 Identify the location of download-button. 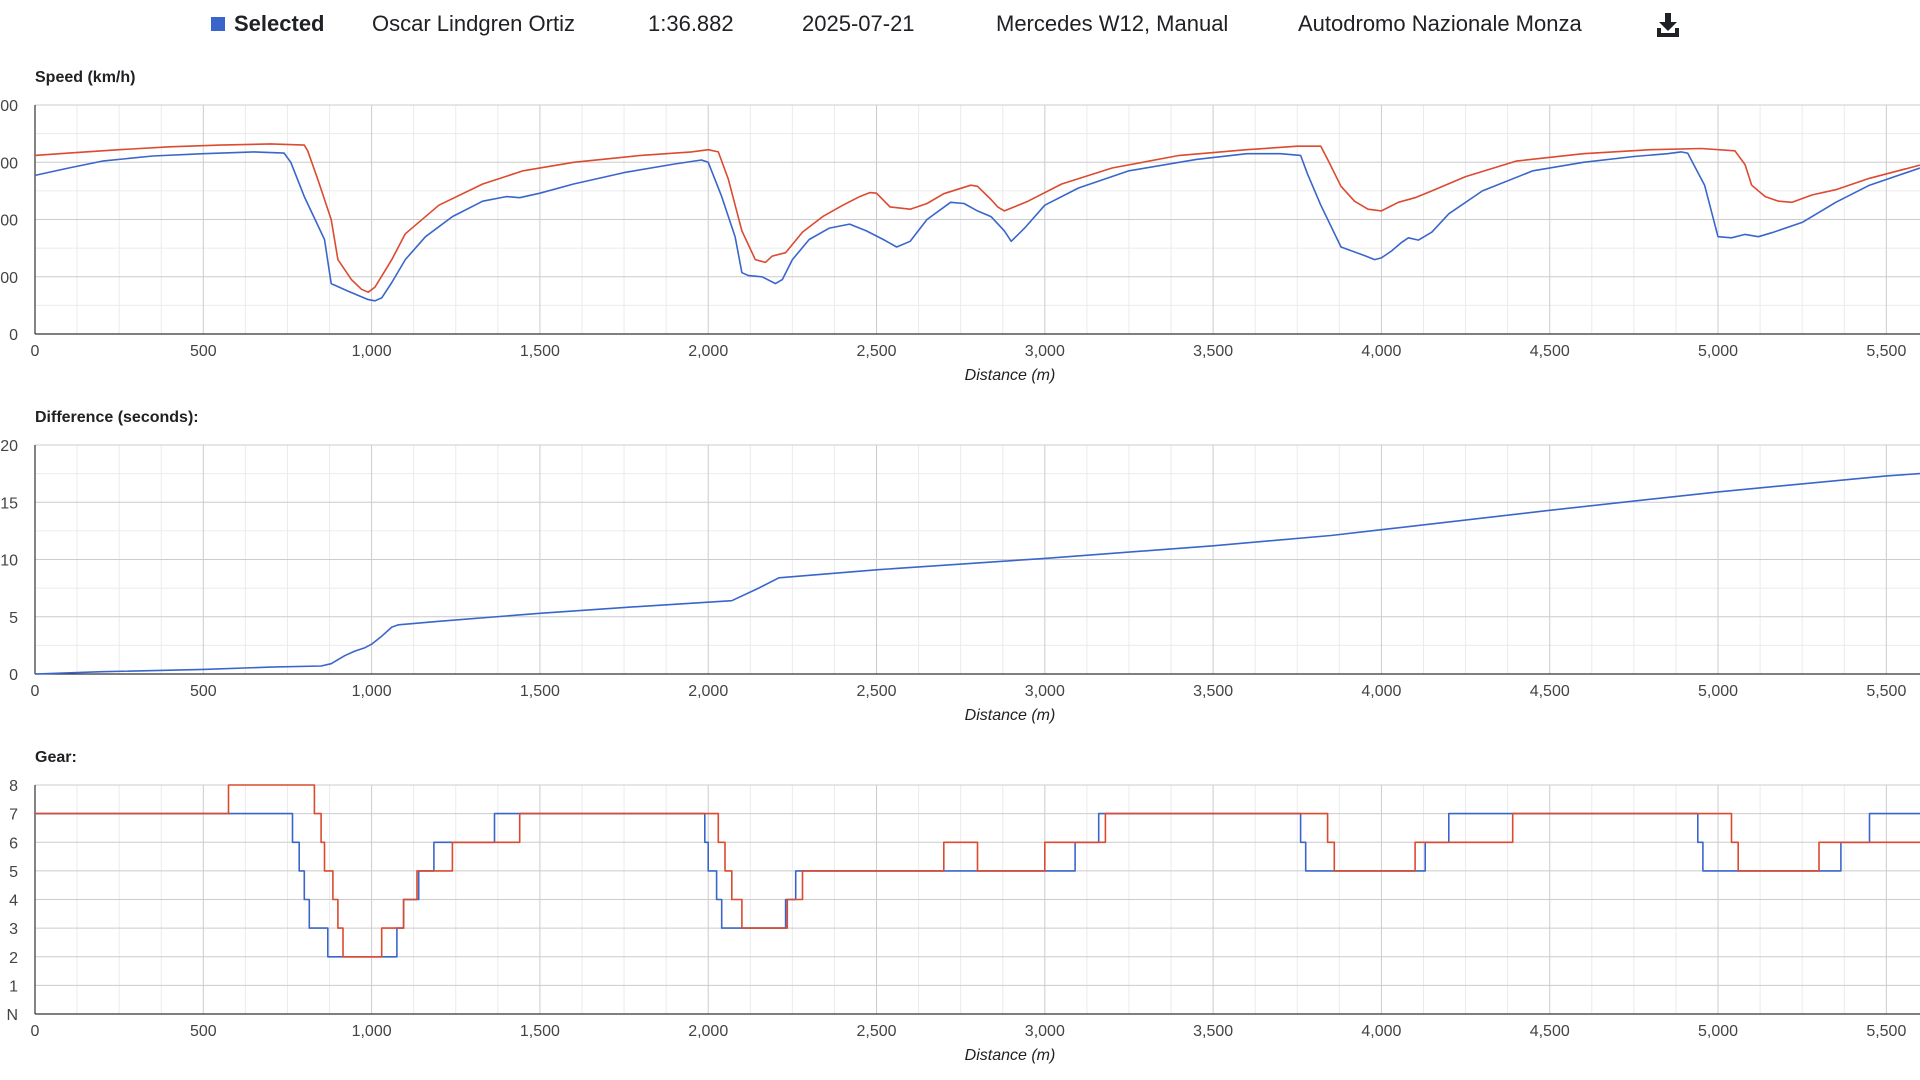
(1668, 25).